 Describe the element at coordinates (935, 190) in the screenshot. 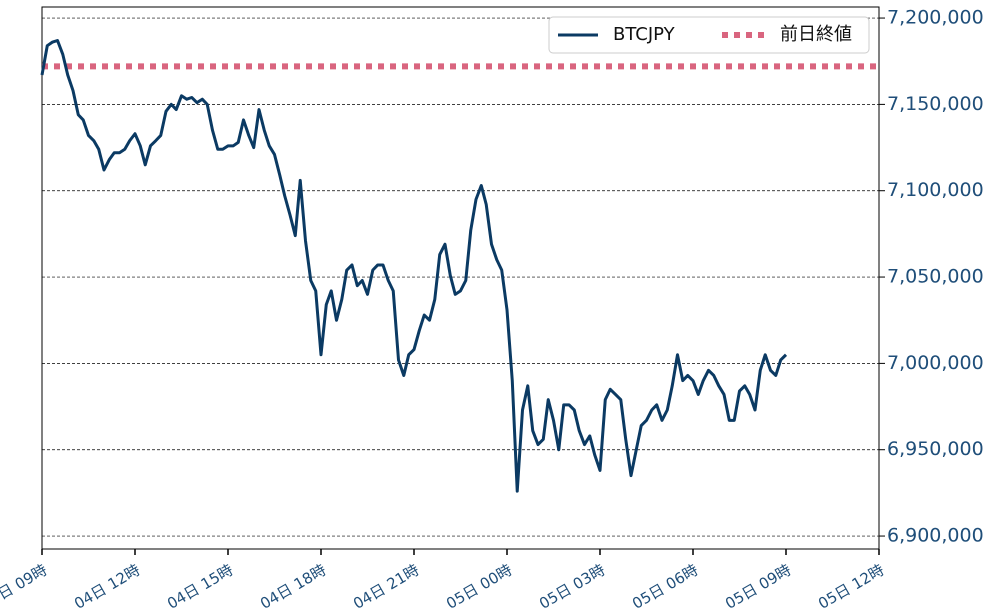

I see `y-tick-label: 7,100,000` at that location.